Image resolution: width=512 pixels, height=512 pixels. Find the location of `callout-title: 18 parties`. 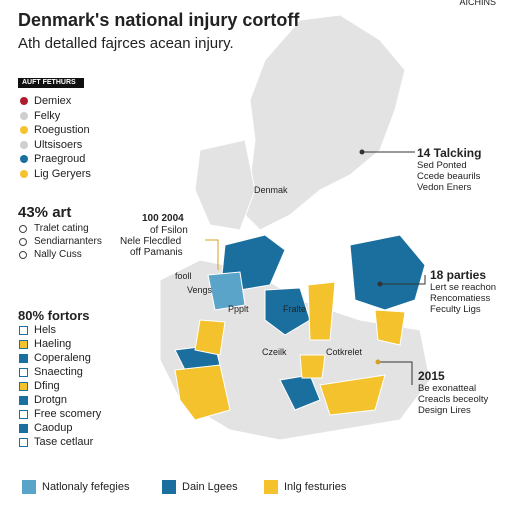

callout-title: 18 parties is located at coordinates (458, 275).